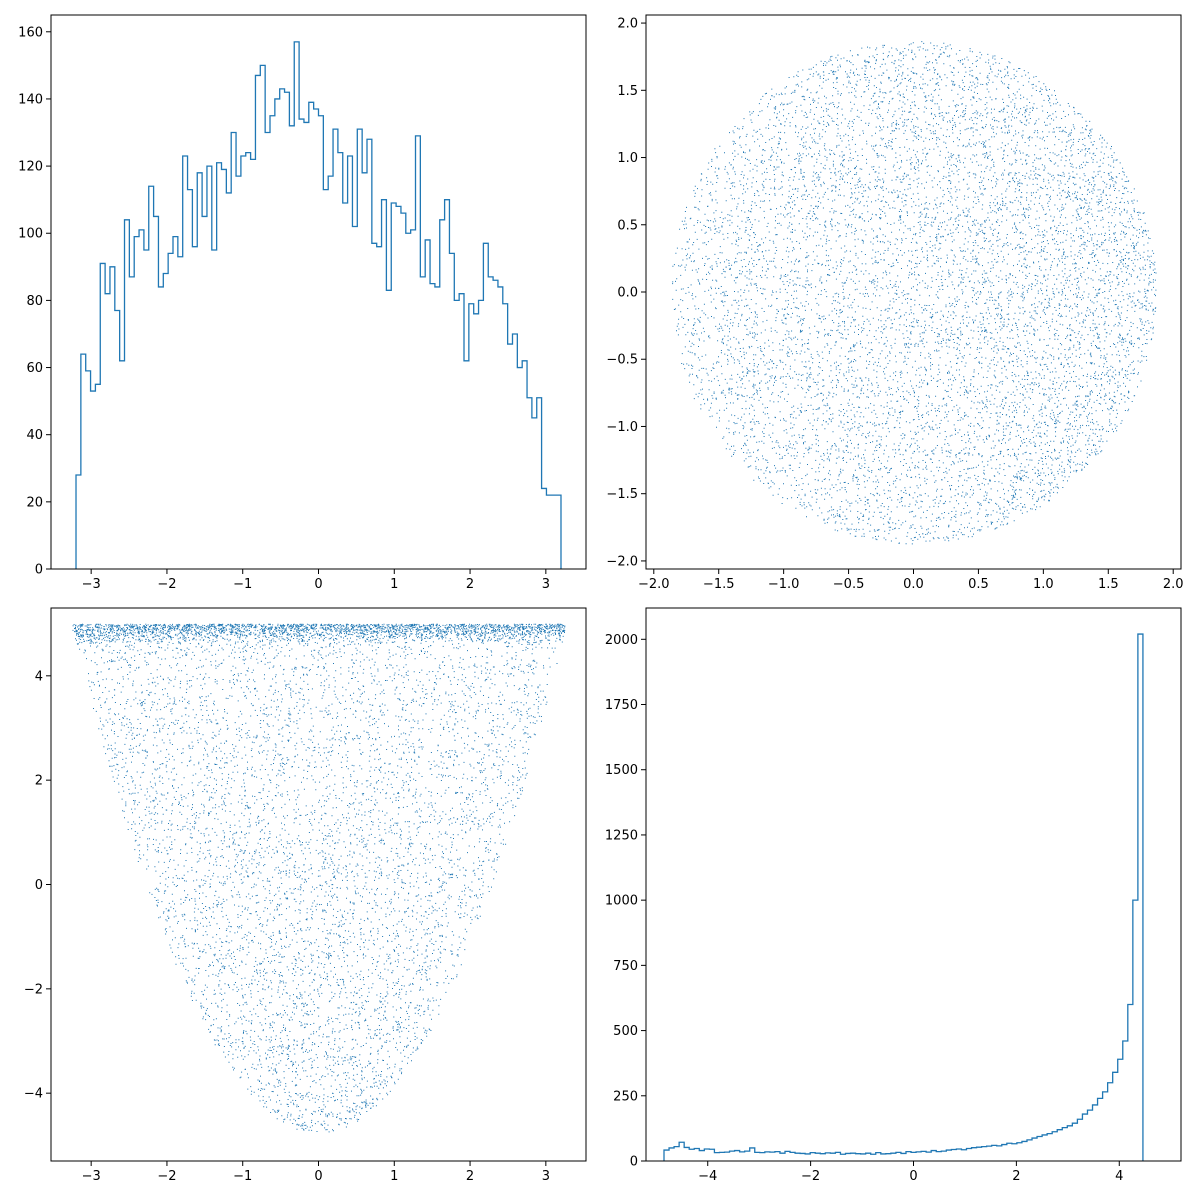  What do you see at coordinates (627, 225) in the screenshot?
I see `y-tick-label: 0.5` at bounding box center [627, 225].